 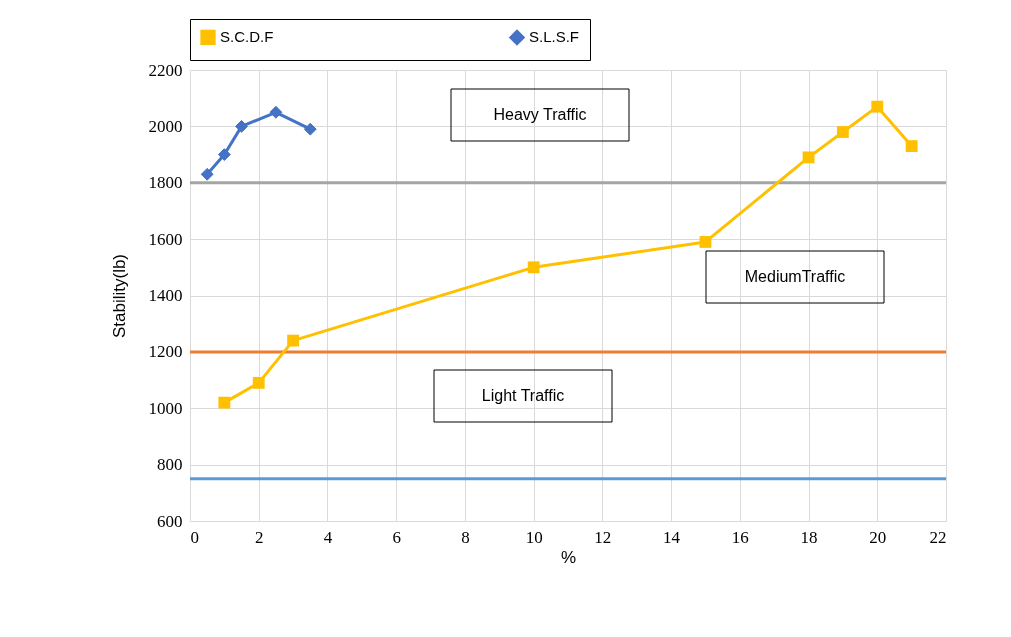 What do you see at coordinates (568, 557) in the screenshot?
I see `x-axis-title: %` at bounding box center [568, 557].